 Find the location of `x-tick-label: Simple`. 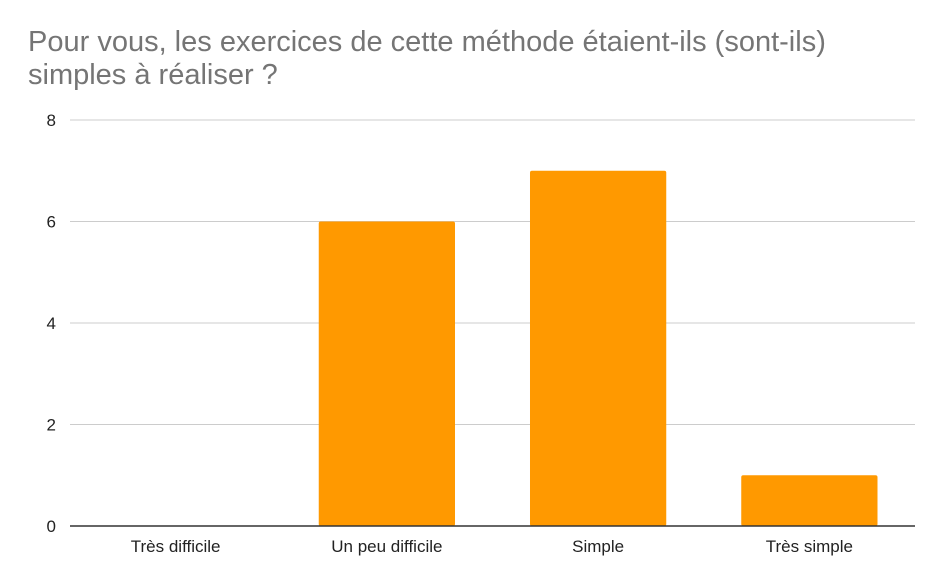

x-tick-label: Simple is located at coordinates (598, 546).